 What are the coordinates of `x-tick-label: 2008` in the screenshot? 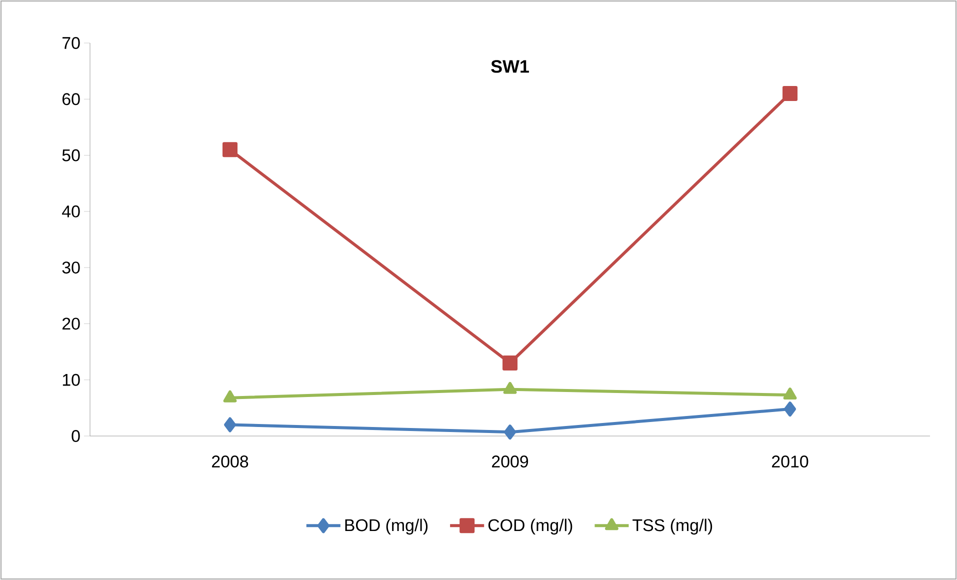 It's located at (230, 462).